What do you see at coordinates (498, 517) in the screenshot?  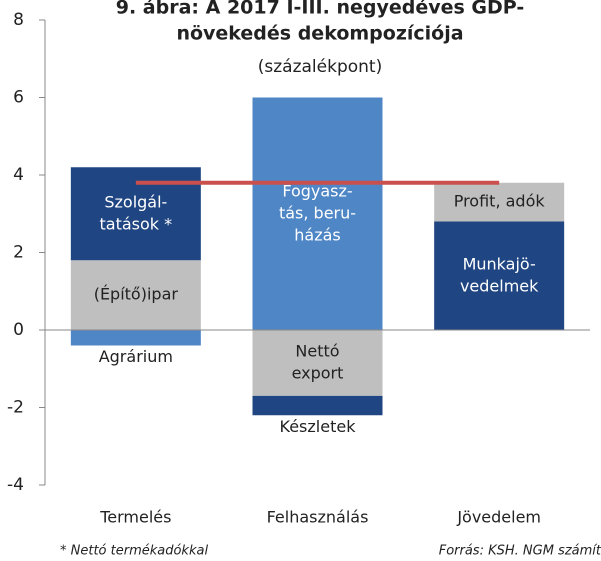 I see `x-tick-label: Jövedelem` at bounding box center [498, 517].